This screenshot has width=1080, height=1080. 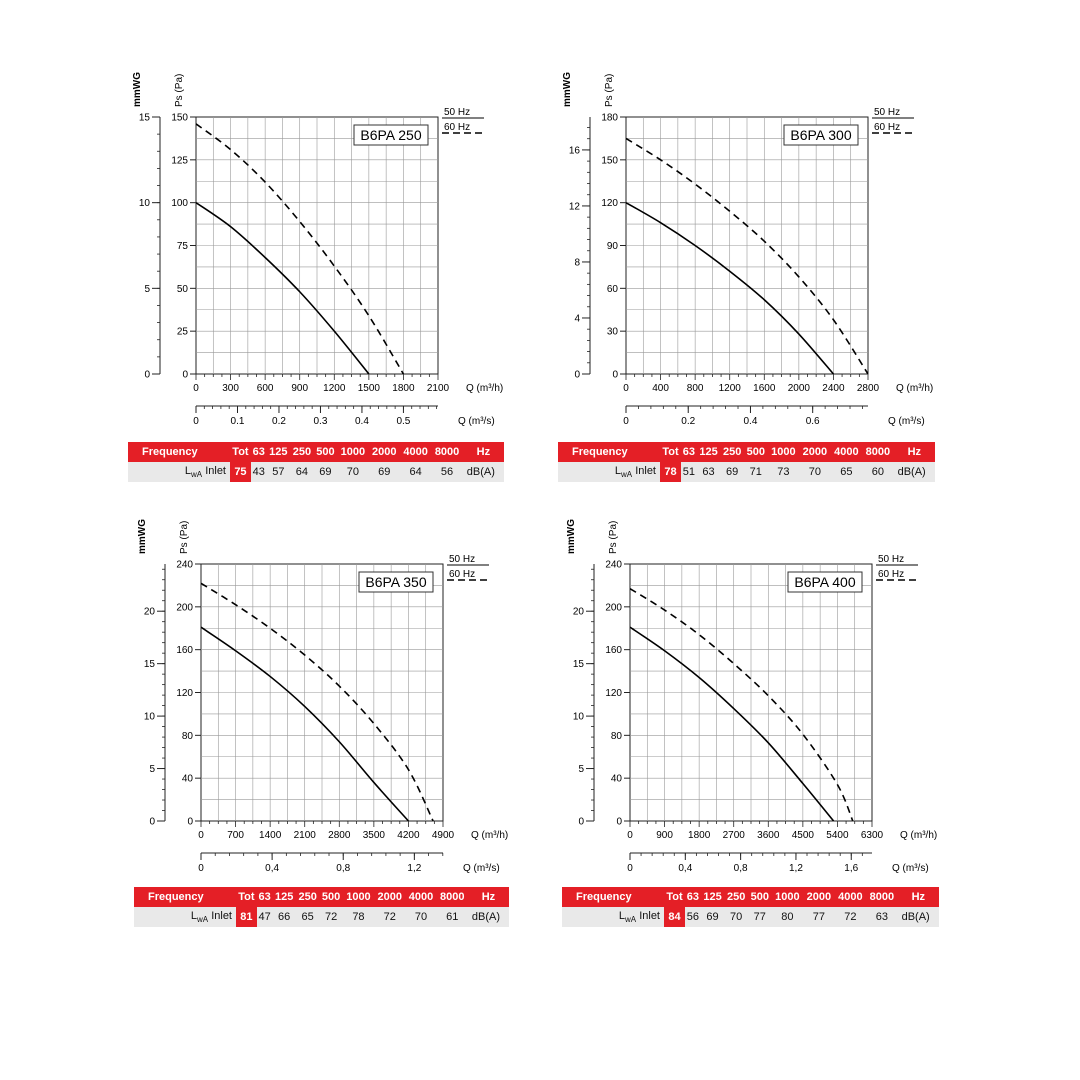 I want to click on x-tick-label: 400, so click(x=660, y=388).